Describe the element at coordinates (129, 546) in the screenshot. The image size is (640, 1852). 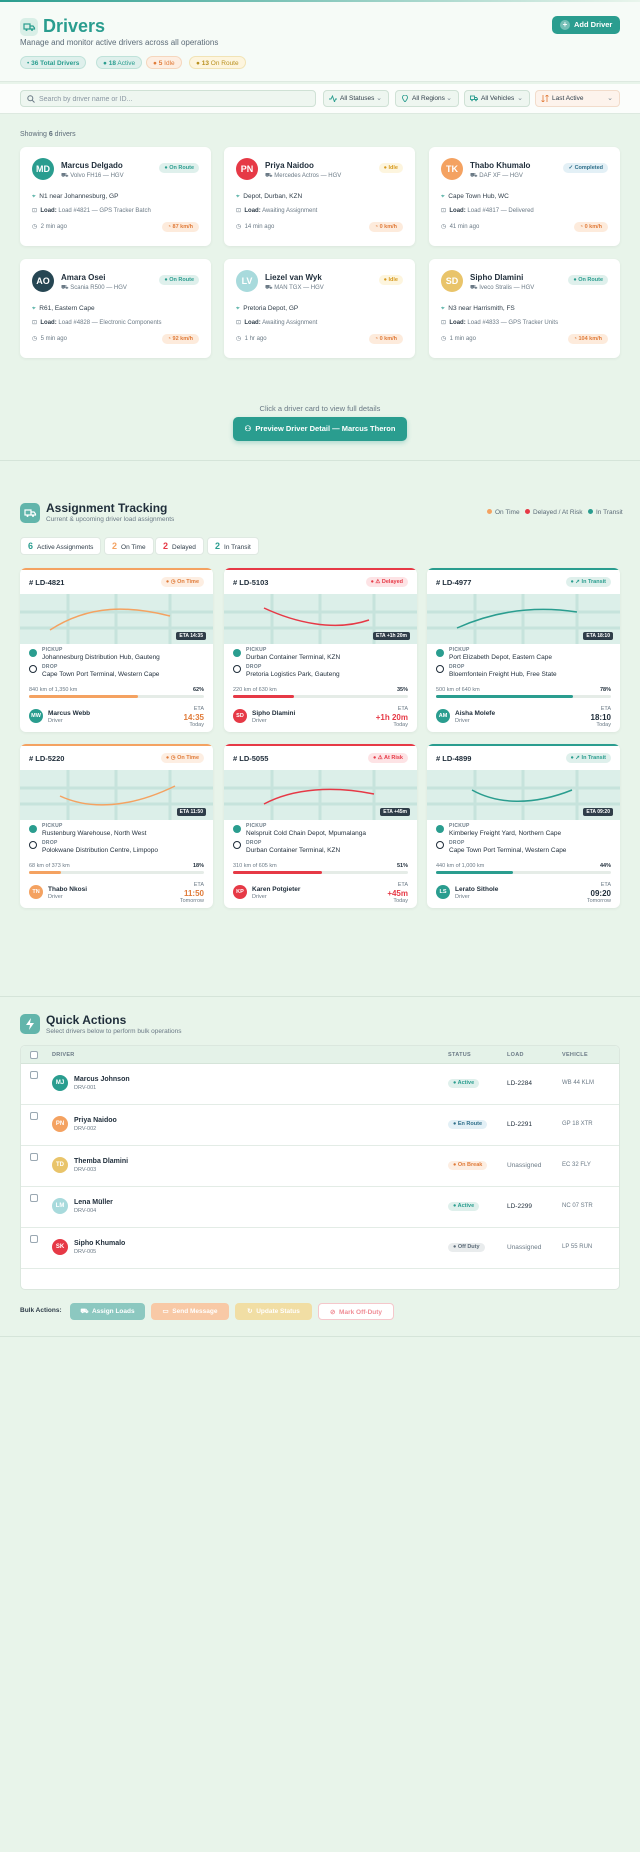
I see `stat-on-time: 2 On Time` at that location.